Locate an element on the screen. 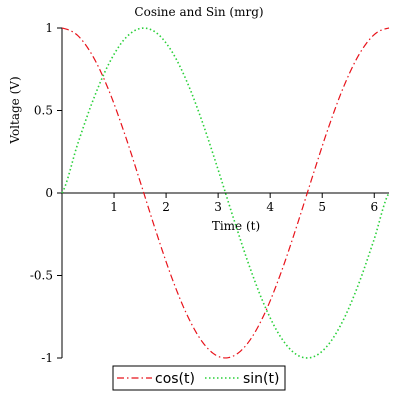  y-tick-label: 0.5 is located at coordinates (43, 111).